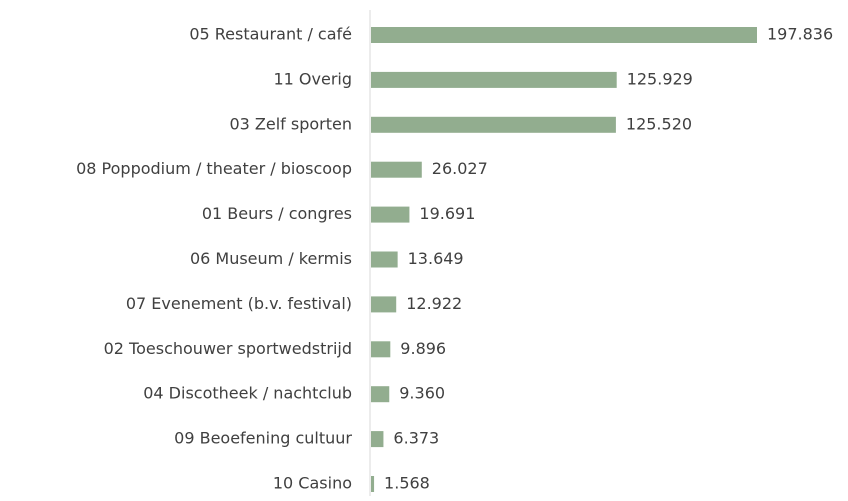  Describe the element at coordinates (247, 393) in the screenshot. I see `category-label: 04 Discotheek / nachtclub` at that location.